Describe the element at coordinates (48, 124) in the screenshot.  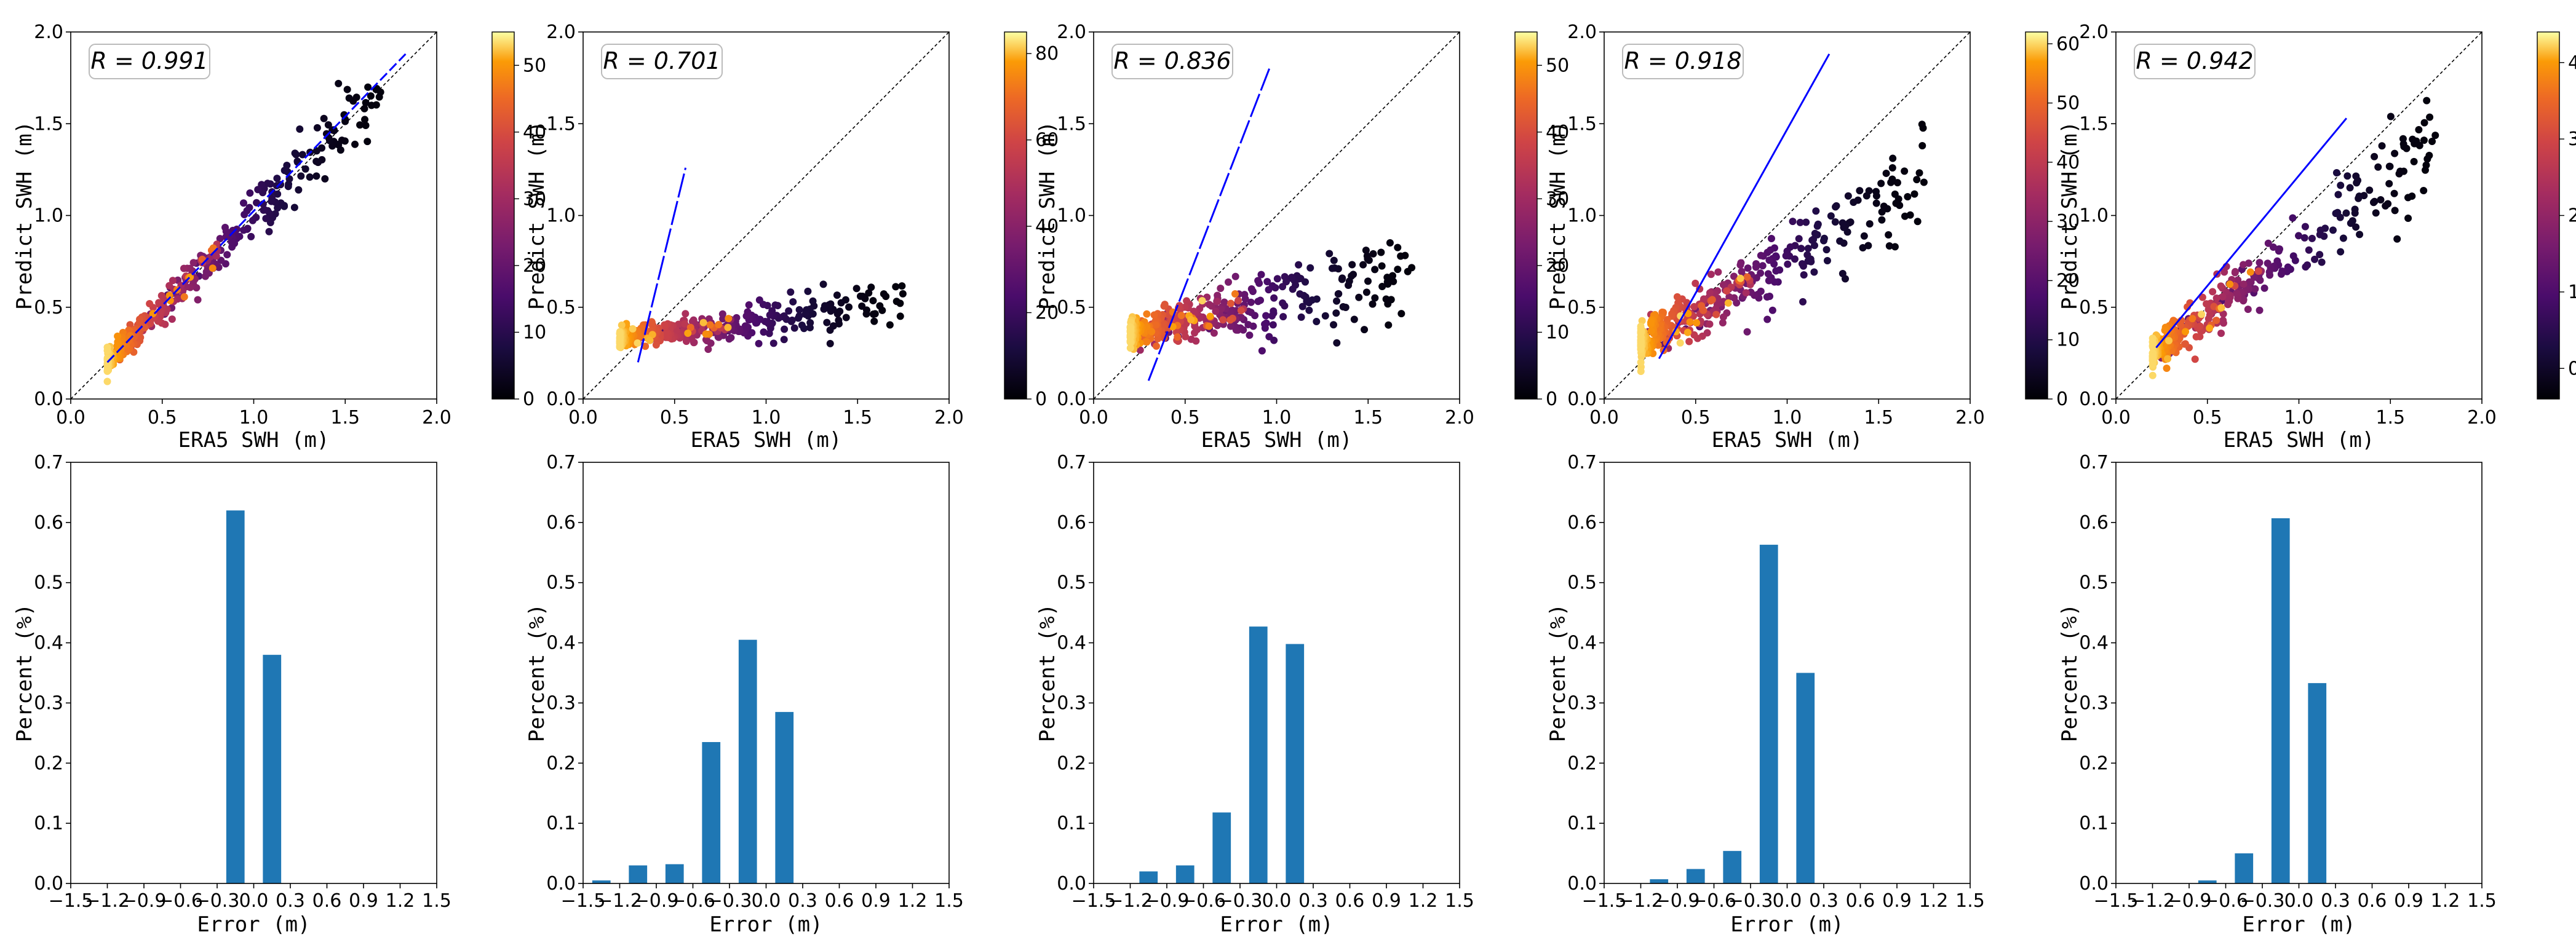
I see `y-tick-label: 1.5` at that location.